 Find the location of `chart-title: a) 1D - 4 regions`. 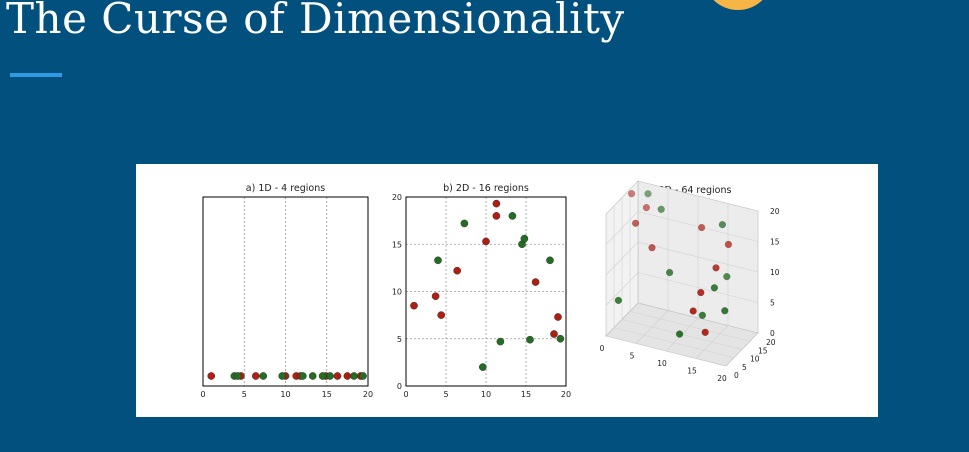

chart-title: a) 1D - 4 regions is located at coordinates (285, 188).